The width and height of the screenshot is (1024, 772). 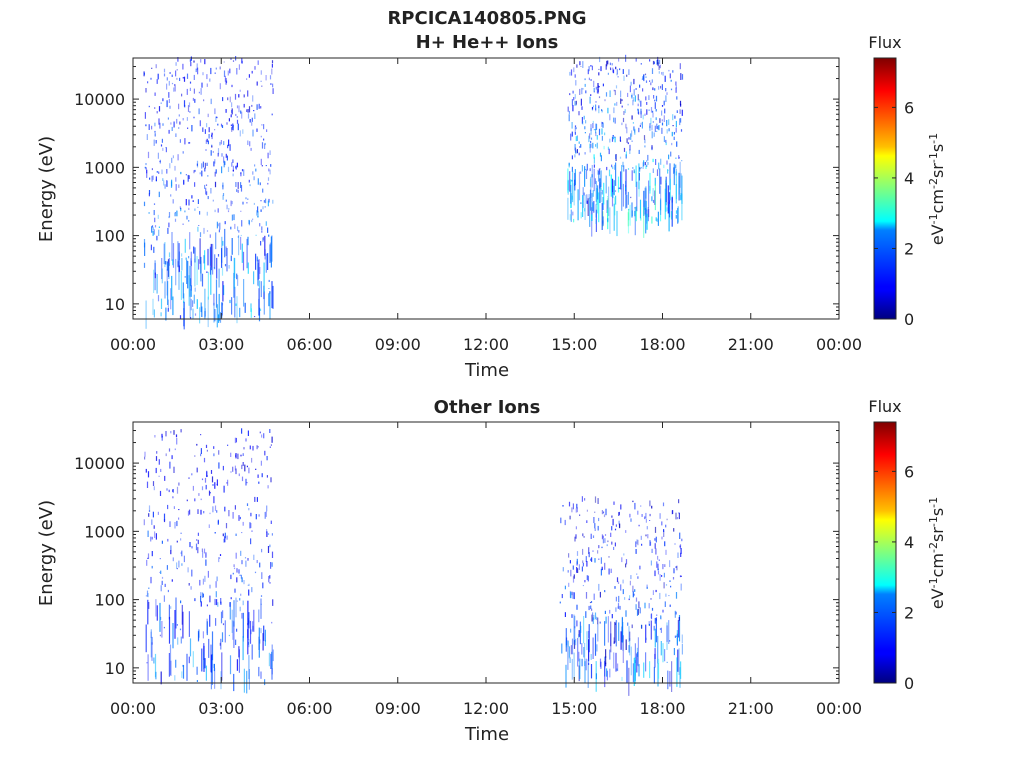 What do you see at coordinates (909, 178) in the screenshot?
I see `colorbar-tick-label: 4` at bounding box center [909, 178].